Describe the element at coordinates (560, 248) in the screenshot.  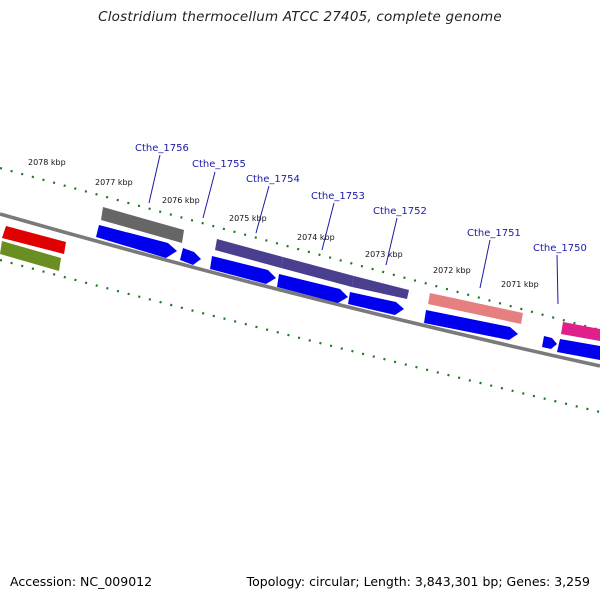
I see `gene-label-1750: Cthe_1750` at that location.